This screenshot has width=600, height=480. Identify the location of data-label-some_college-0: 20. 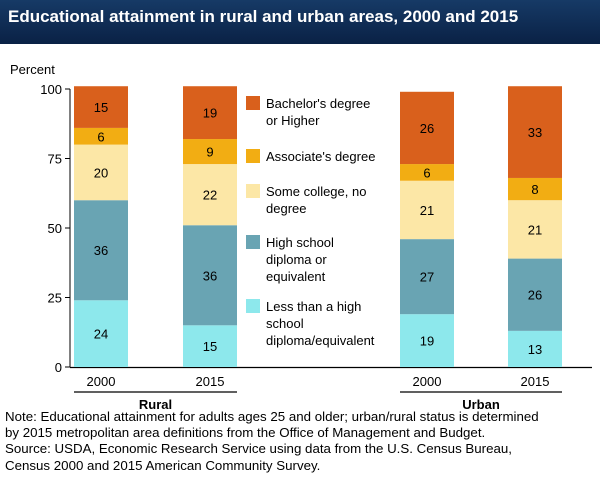
(101, 172).